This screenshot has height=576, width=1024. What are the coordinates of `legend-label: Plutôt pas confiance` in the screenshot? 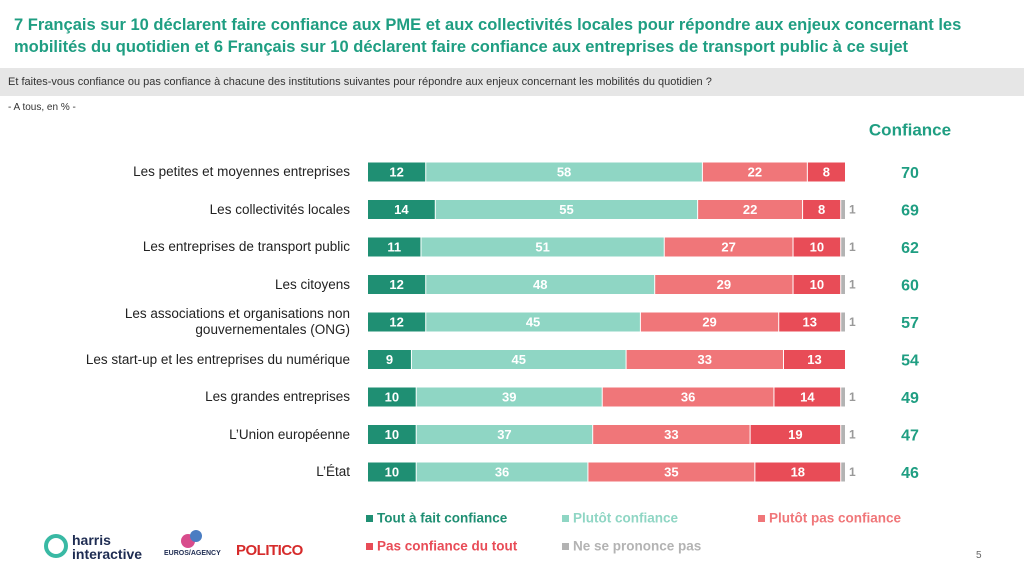 It's located at (835, 518).